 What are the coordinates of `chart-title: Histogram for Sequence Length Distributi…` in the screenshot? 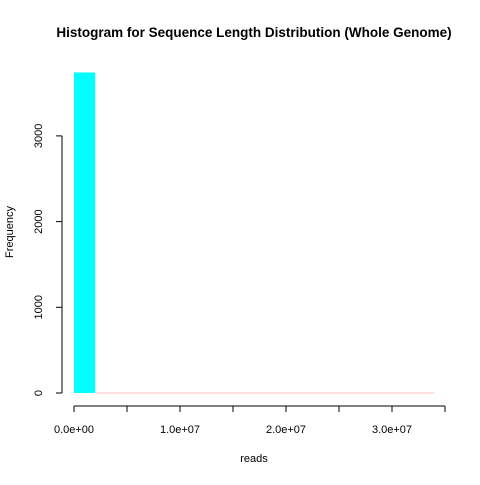 It's located at (253, 32).